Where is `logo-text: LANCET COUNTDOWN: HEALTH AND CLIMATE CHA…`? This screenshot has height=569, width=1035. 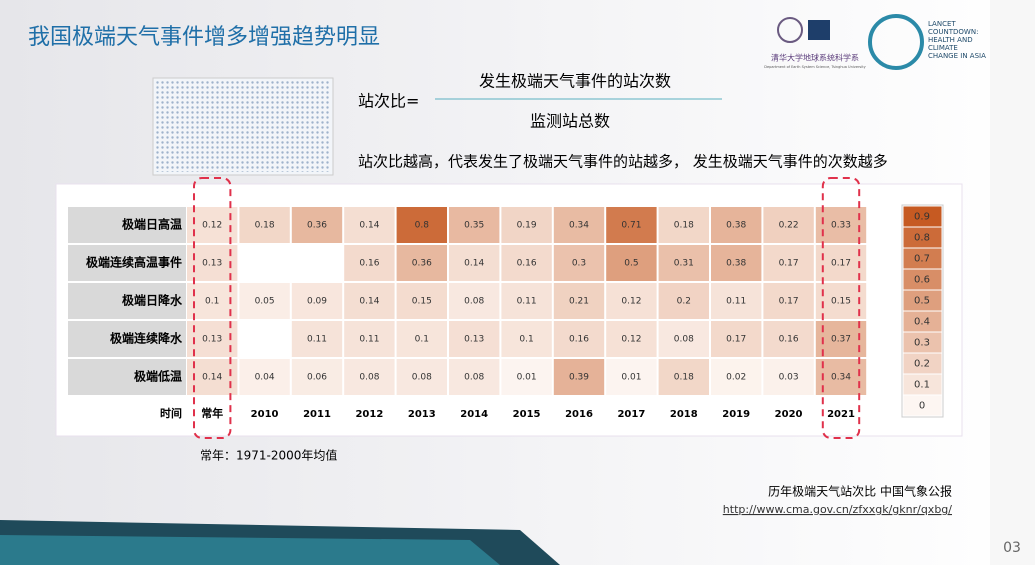
logo-text: LANCET COUNTDOWN: HEALTH AND CLIMATE CHA… is located at coordinates (957, 40).